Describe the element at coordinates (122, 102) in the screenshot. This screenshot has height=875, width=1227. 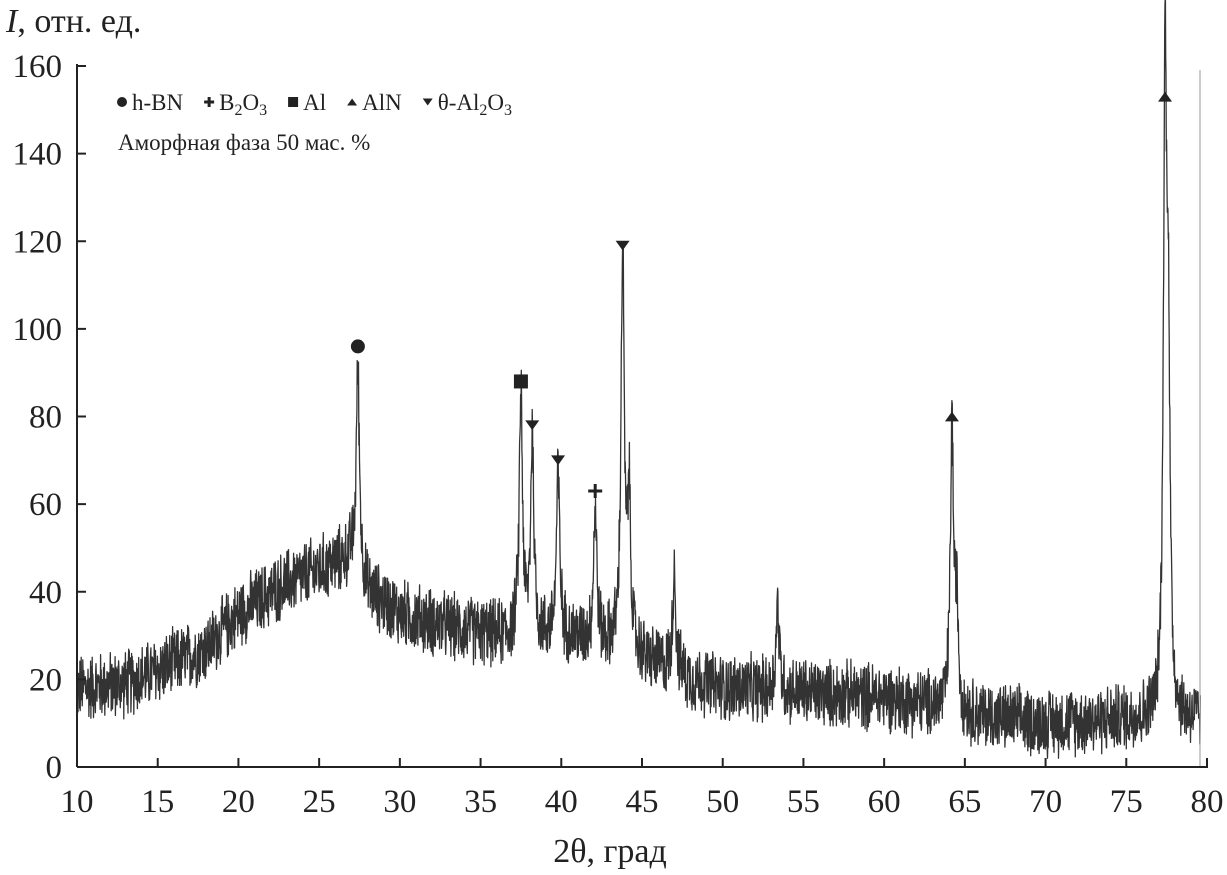
I see `legend-marker-circle` at that location.